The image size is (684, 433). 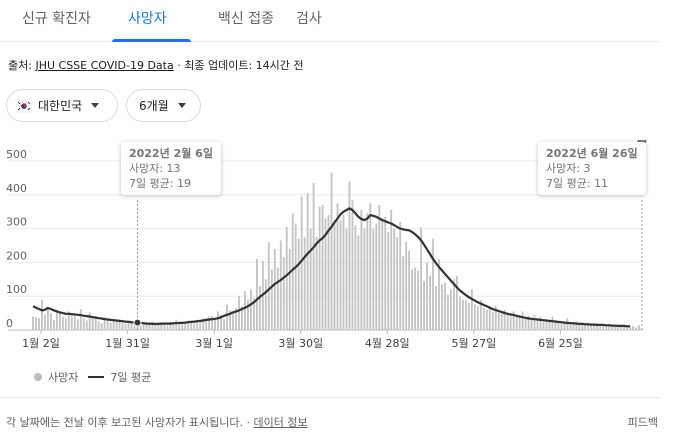 What do you see at coordinates (246, 19) in the screenshot?
I see `tab-vaccinations: 백신 접종` at bounding box center [246, 19].